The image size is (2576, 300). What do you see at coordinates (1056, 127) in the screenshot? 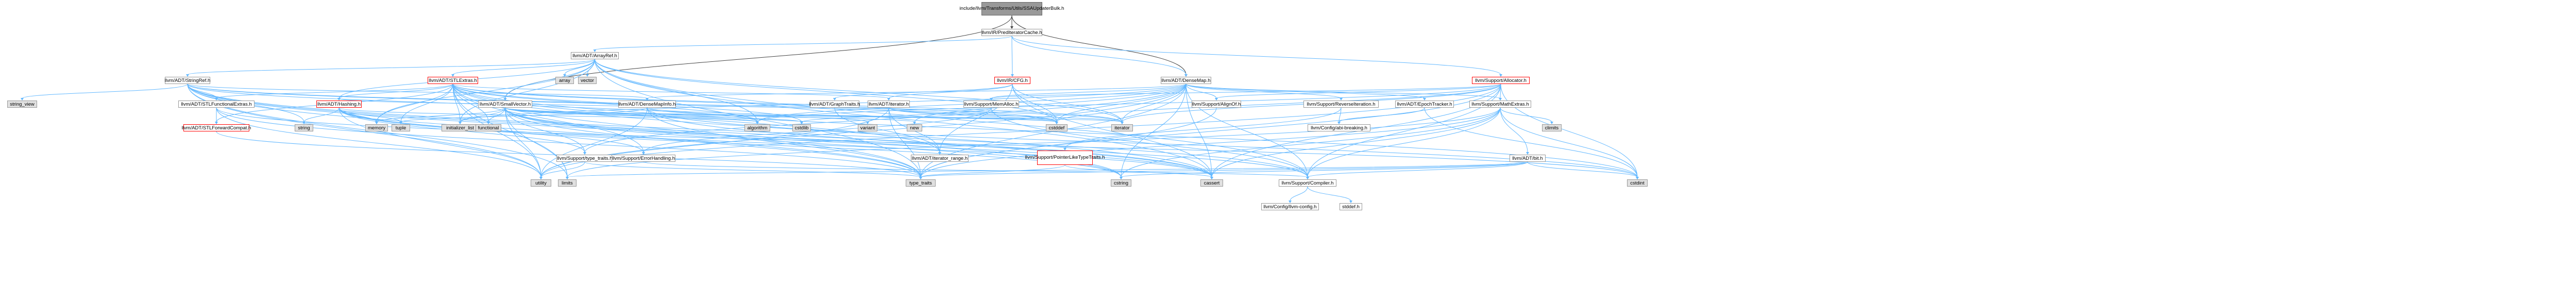
I see `node-cstddef: cstddef` at bounding box center [1056, 127].